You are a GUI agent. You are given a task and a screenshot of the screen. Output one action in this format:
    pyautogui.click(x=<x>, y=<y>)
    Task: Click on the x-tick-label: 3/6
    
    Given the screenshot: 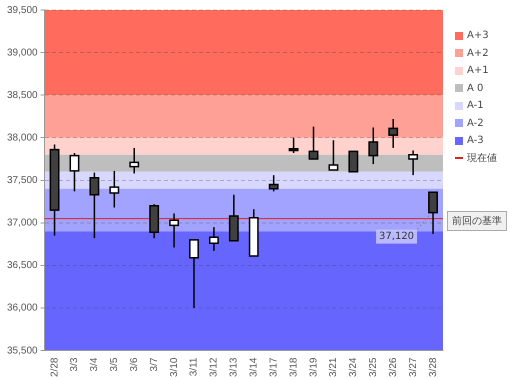 What is the action you would take?
    pyautogui.click(x=134, y=364)
    